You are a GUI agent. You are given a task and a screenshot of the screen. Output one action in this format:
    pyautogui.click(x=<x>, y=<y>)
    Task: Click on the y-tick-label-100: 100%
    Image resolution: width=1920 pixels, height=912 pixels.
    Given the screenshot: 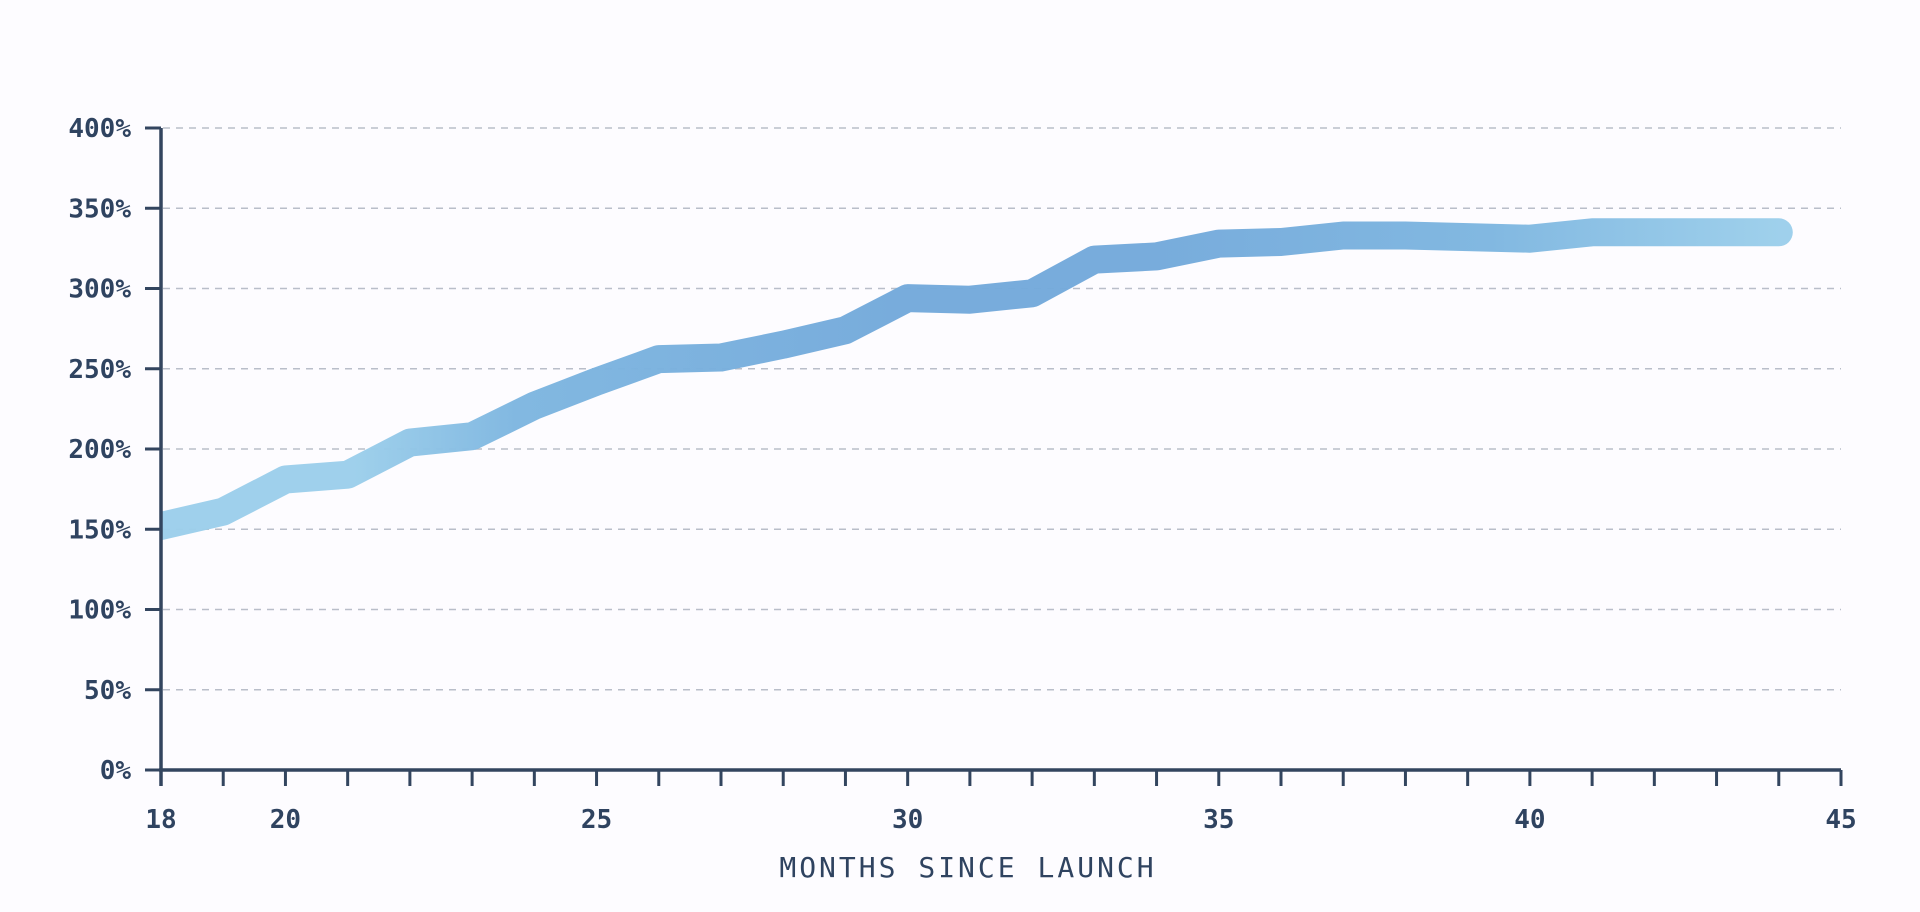 What is the action you would take?
    pyautogui.click(x=99, y=611)
    